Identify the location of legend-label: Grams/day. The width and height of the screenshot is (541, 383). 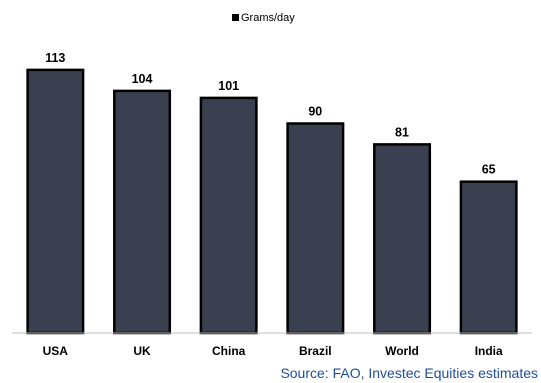
(268, 18).